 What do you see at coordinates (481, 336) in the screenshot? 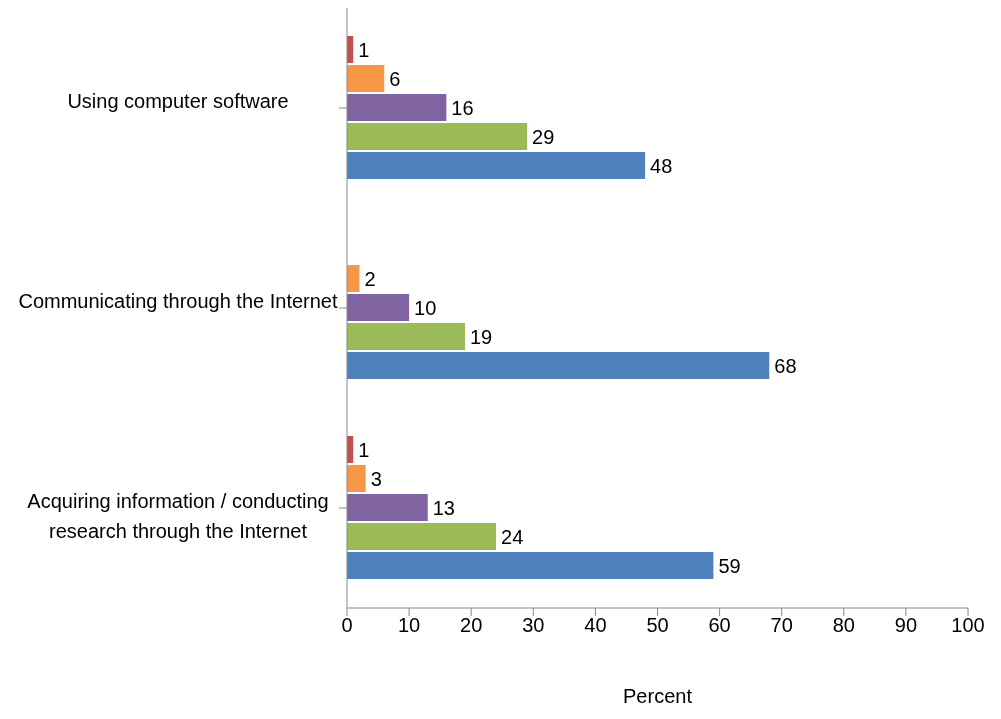
I see `data-label: 19` at bounding box center [481, 336].